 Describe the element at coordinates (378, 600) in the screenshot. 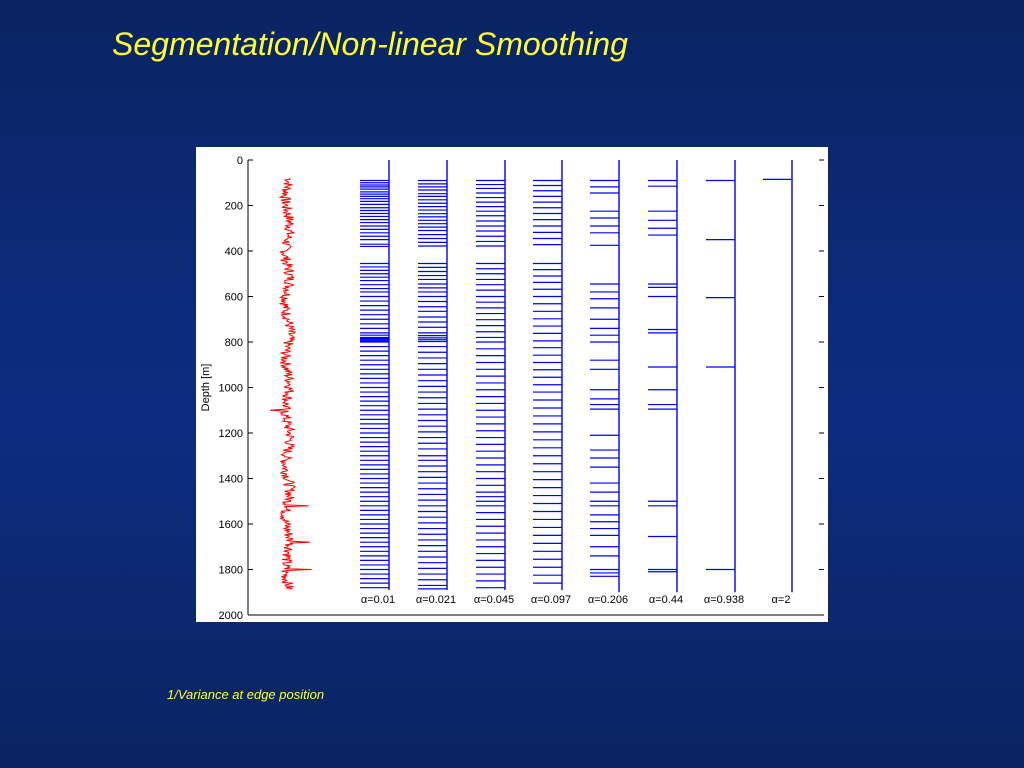

I see `series-label: α=0.01` at that location.